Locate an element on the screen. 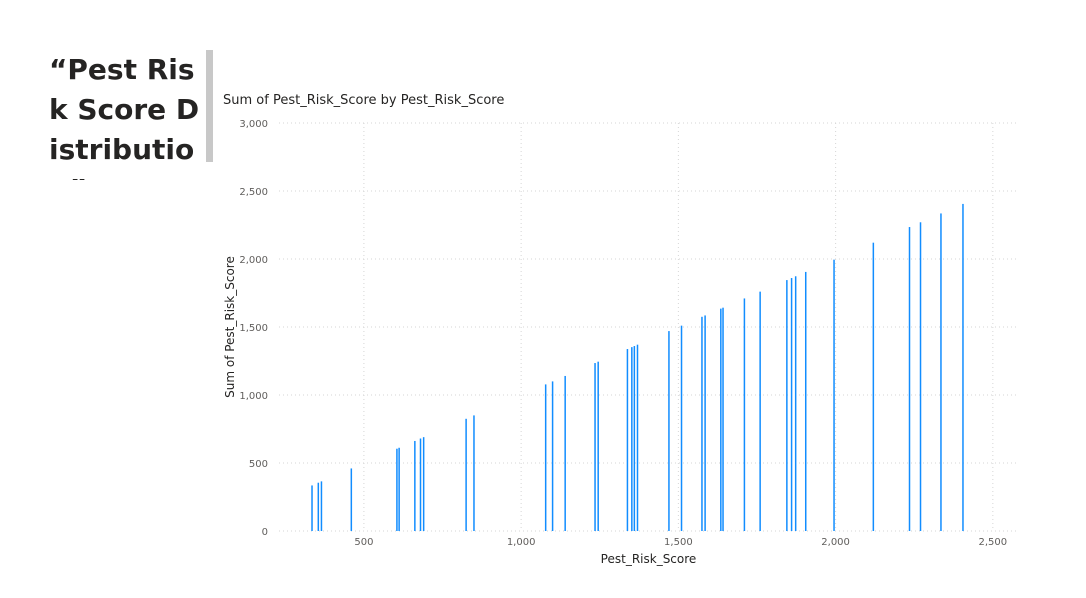 The image size is (1086, 598). y-tick-label: 0 is located at coordinates (265, 532).